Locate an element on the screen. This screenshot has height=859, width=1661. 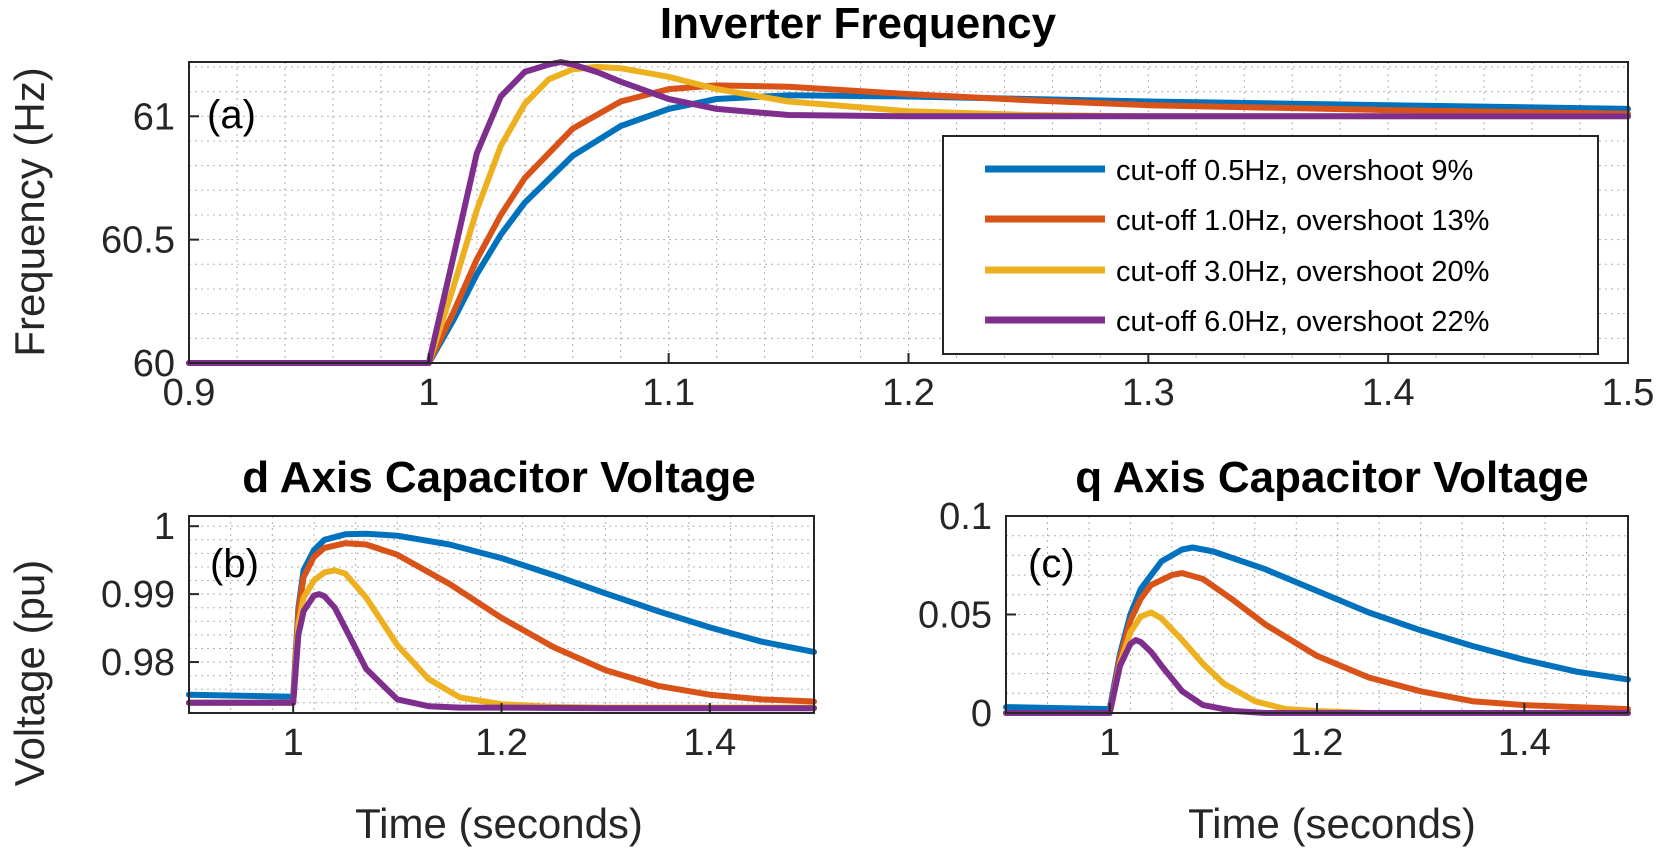
q-axis-ticks: 1 1.2 1.4 0 0.05 0.1 is located at coordinates (1234, 630).